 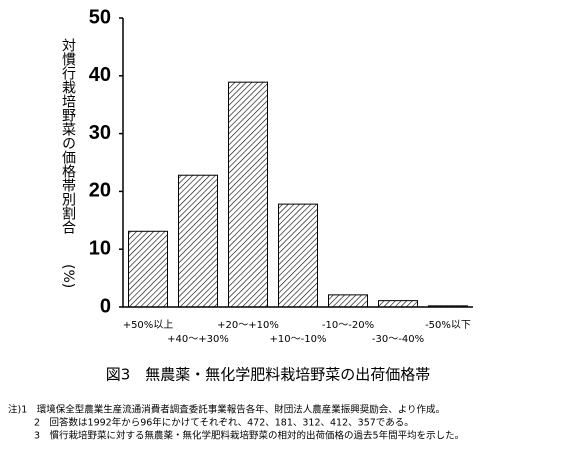 What do you see at coordinates (398, 339) in the screenshot?
I see `x-tick-label: -30～-40%` at bounding box center [398, 339].